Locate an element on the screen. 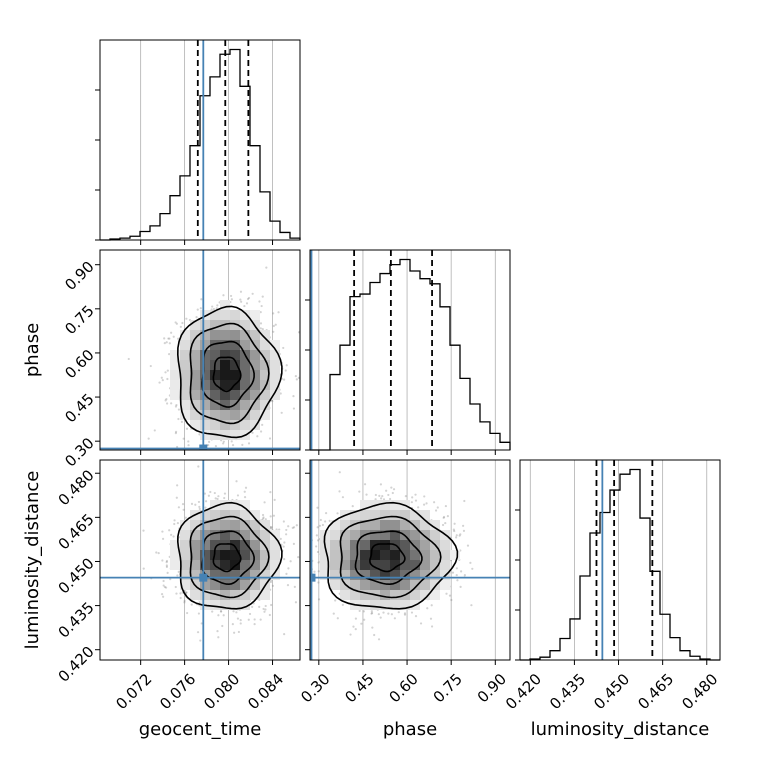 Image resolution: width=760 pixels, height=760 pixels. x-axis-label-phase: phase is located at coordinates (410, 729).